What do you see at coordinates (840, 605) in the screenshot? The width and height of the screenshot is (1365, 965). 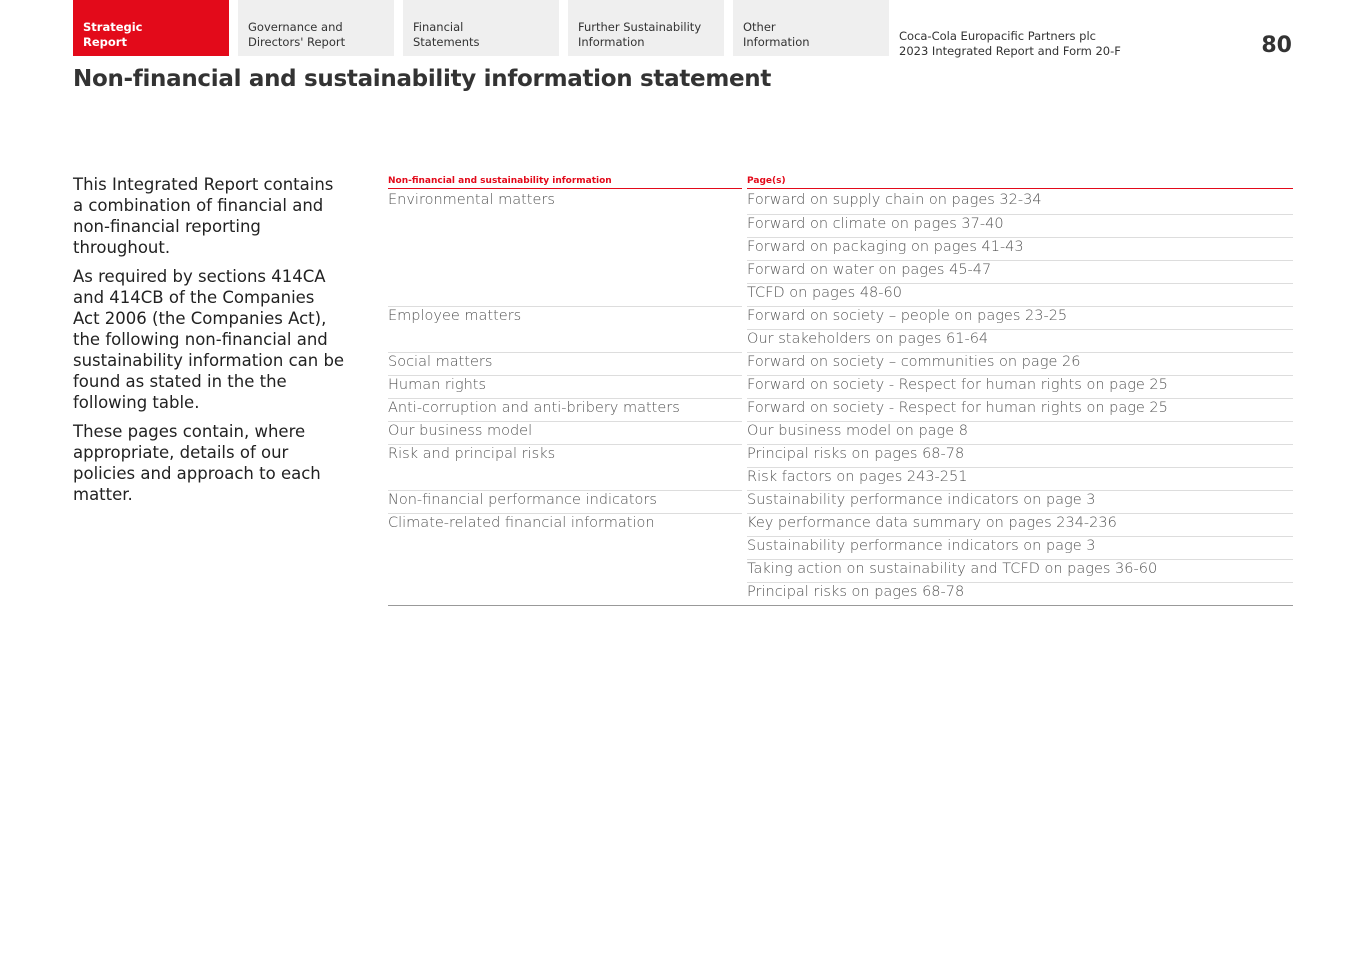 I see `table-bottom-rule` at bounding box center [840, 605].